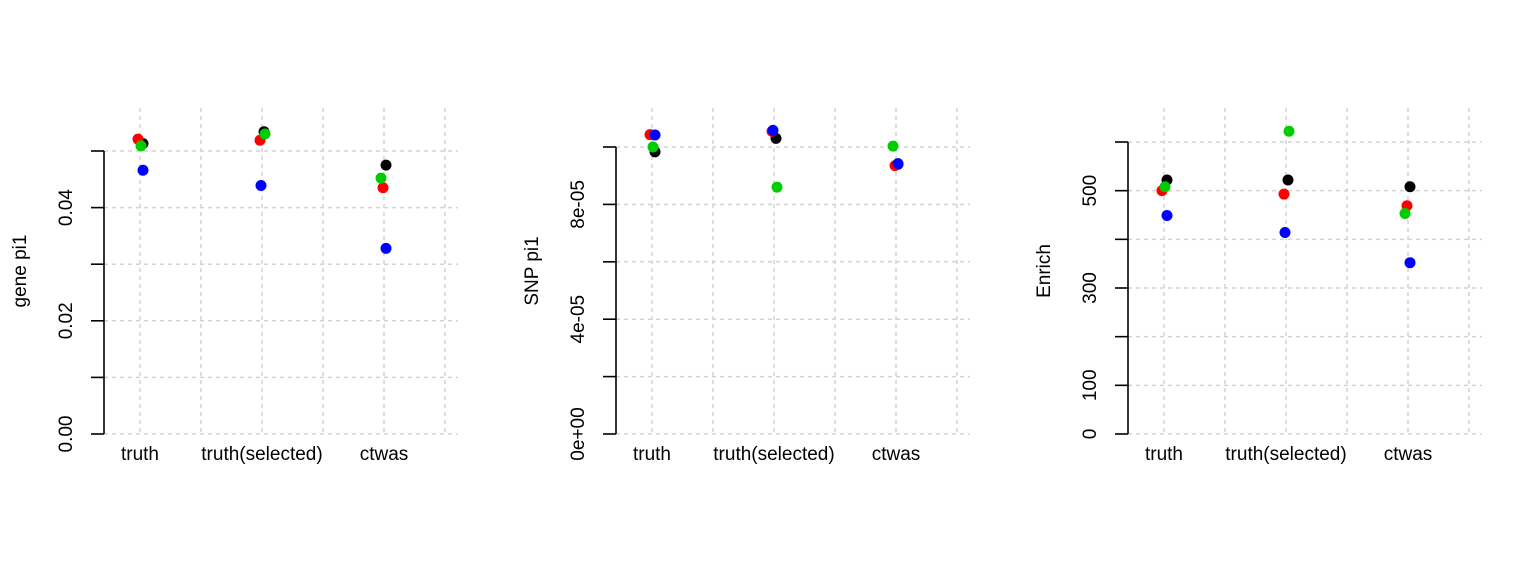 The width and height of the screenshot is (1536, 576). I want to click on y-axis-title: Enrich, so click(1044, 271).